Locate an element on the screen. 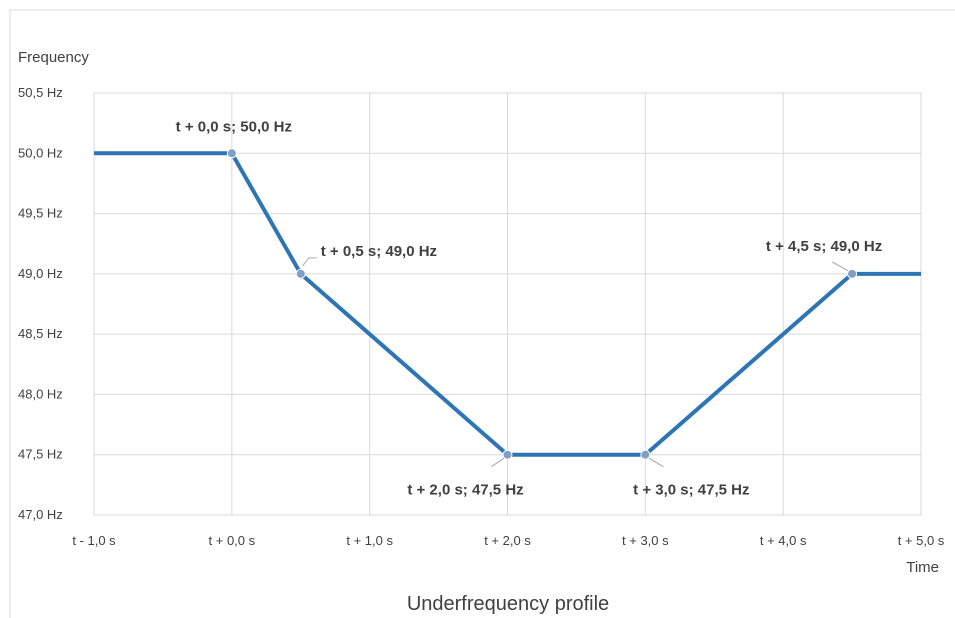 The width and height of the screenshot is (955, 618). y-axis-title: Frequency is located at coordinates (53, 57).